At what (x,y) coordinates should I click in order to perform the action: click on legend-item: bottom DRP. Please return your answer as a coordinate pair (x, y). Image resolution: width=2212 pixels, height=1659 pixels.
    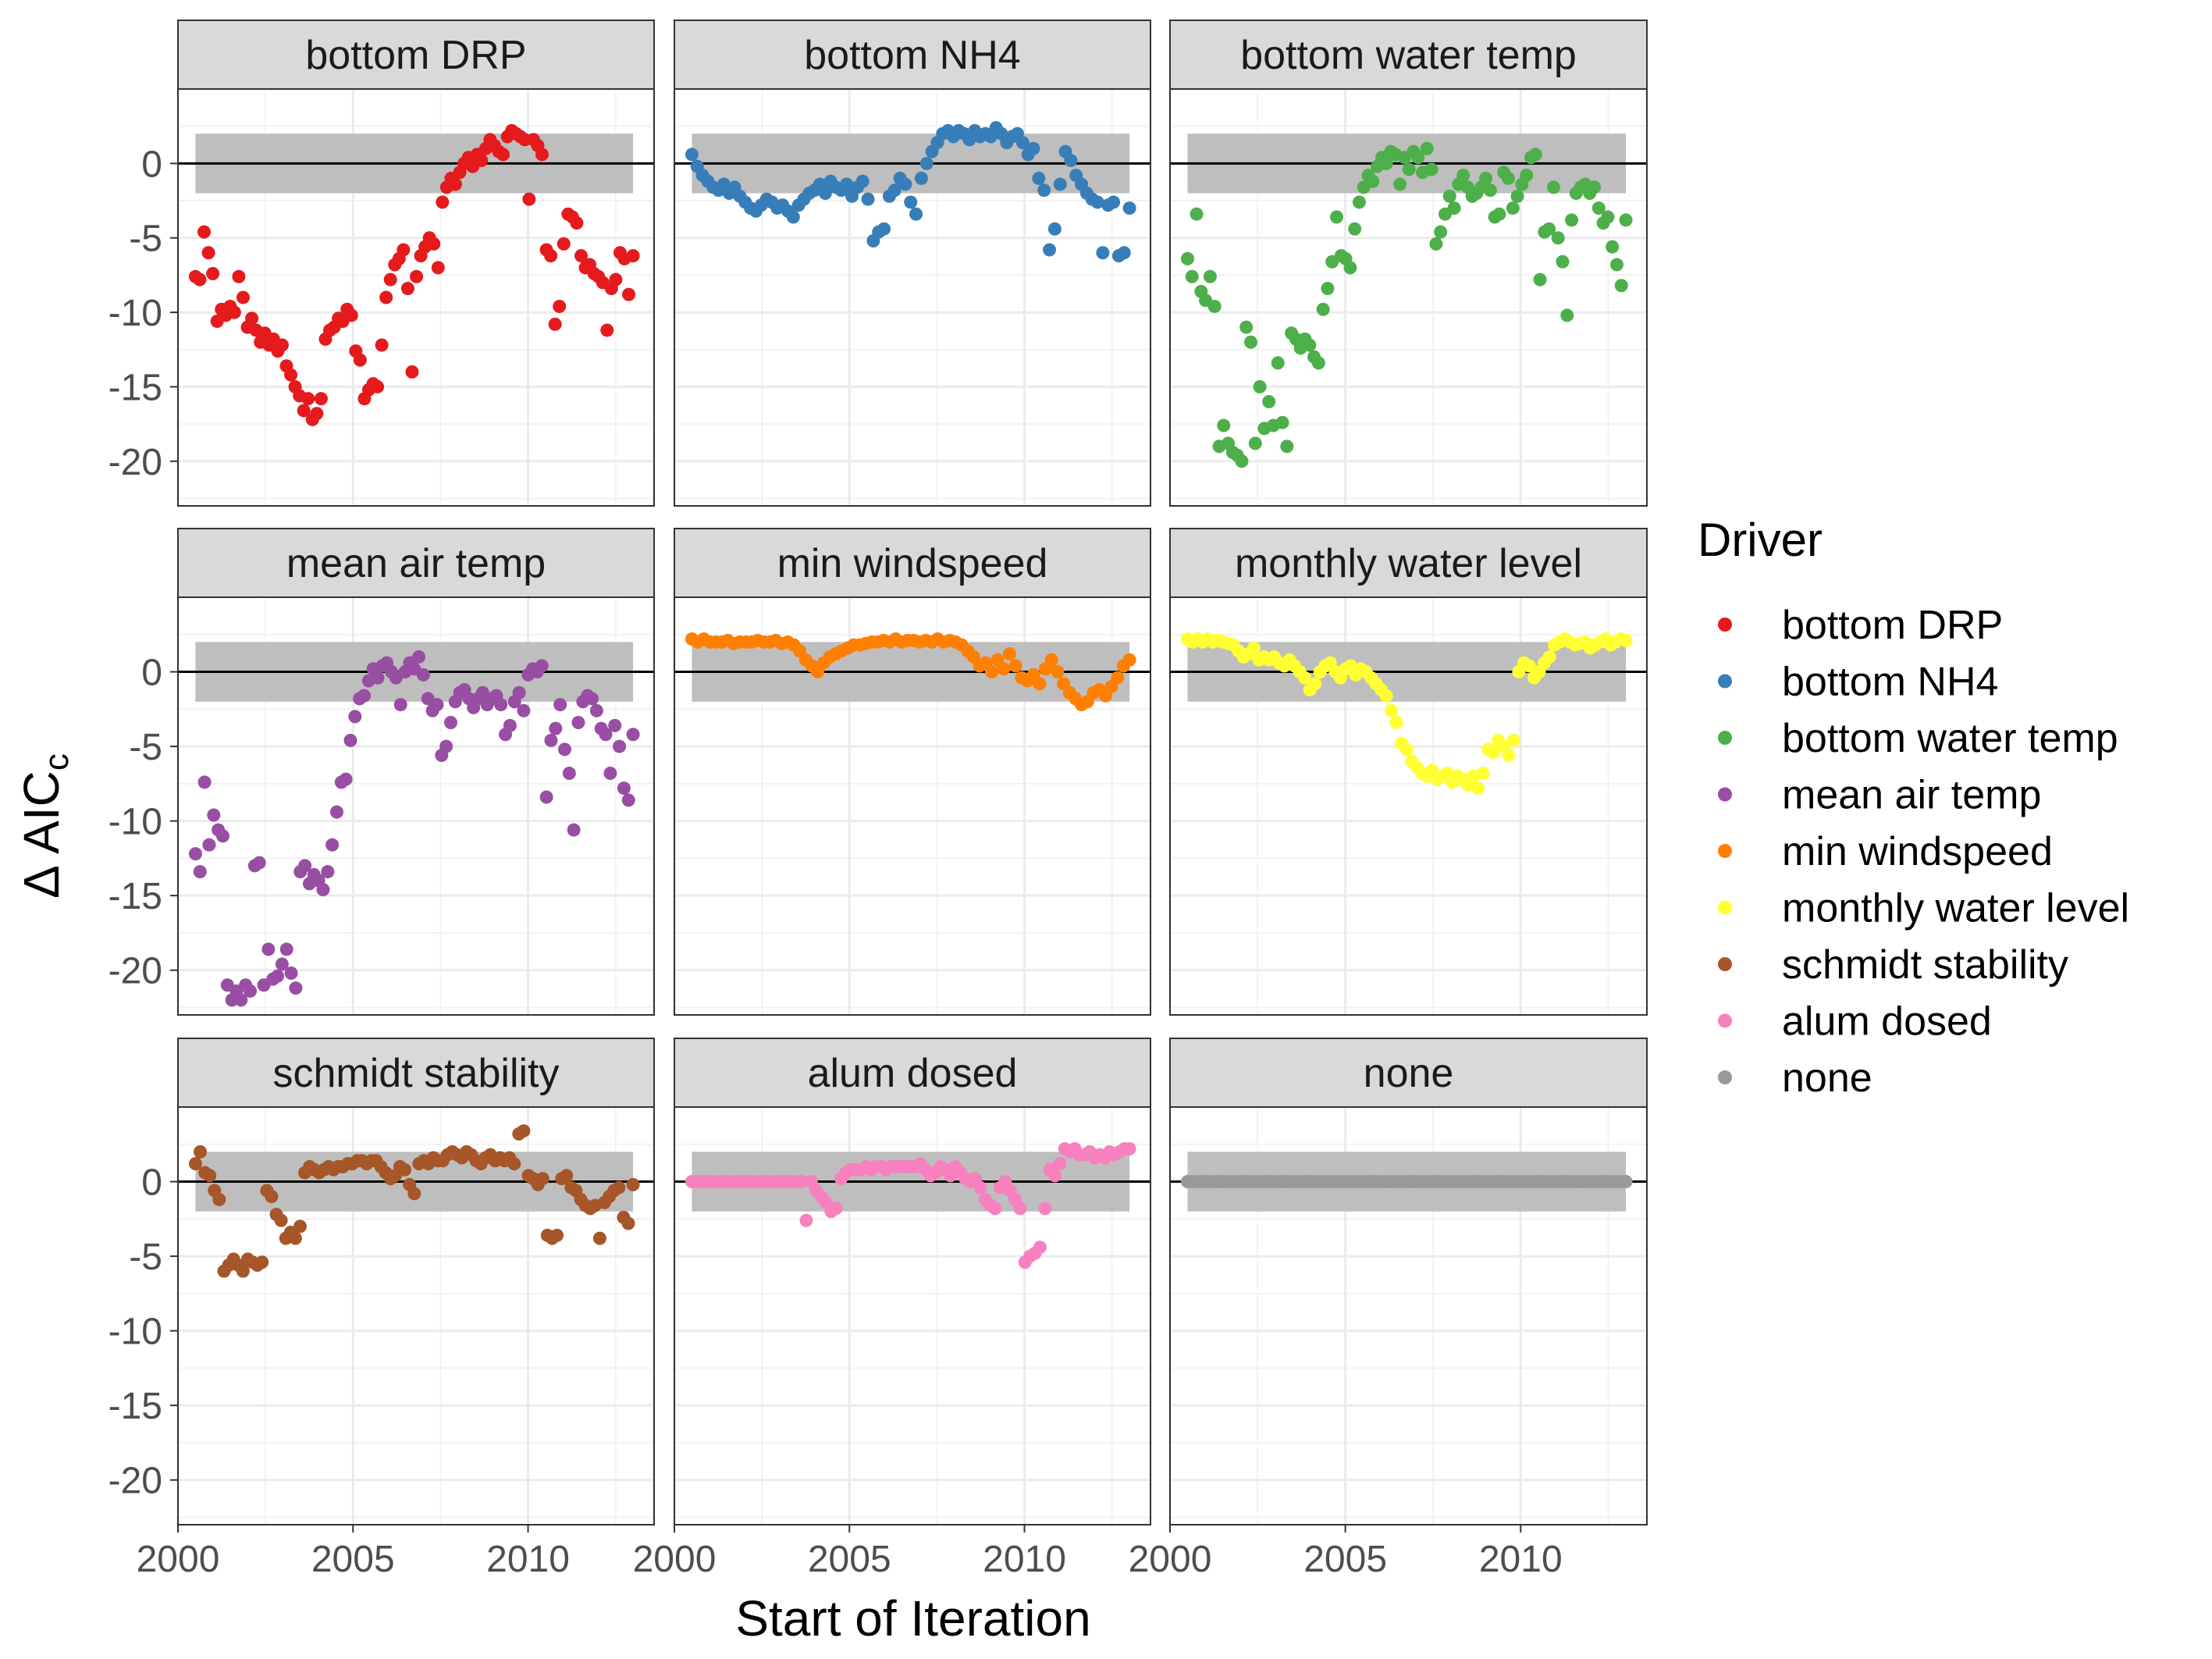
    Looking at the image, I should click on (1861, 625).